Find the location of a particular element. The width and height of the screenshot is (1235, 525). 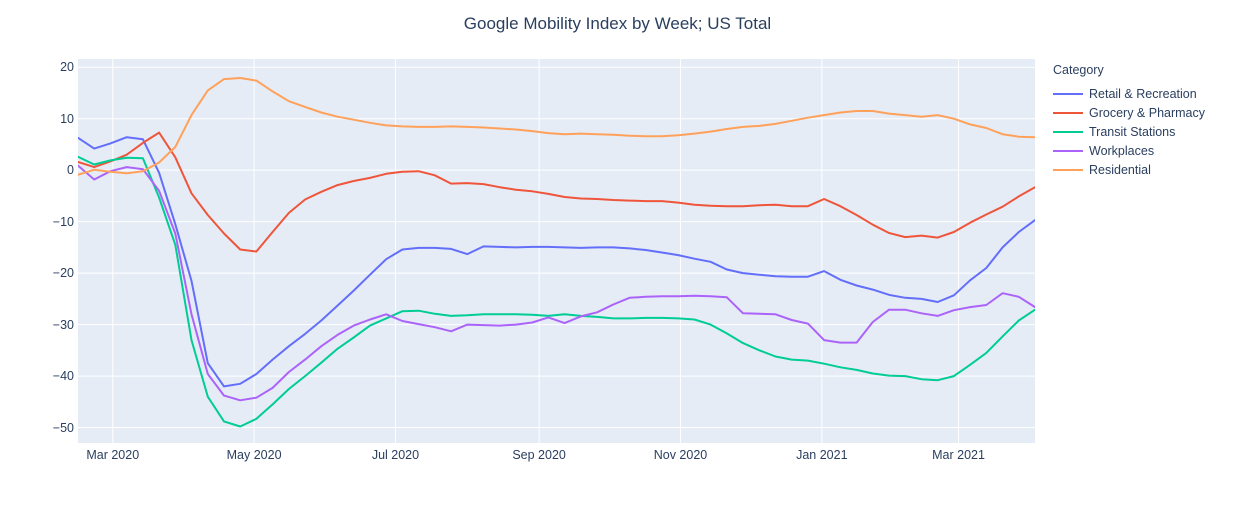

legend-item-residential: Residential is located at coordinates (1129, 169).